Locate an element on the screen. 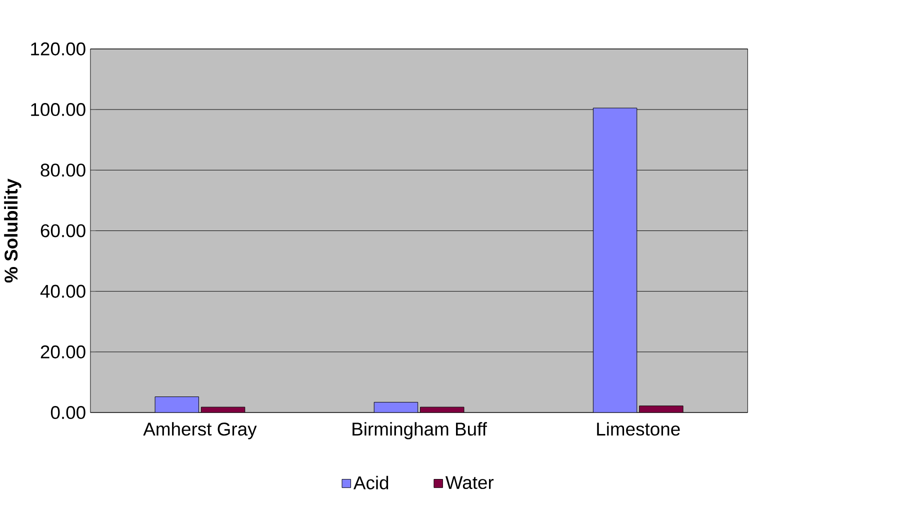 This screenshot has height=509, width=903. y-tick-label: 20.00 is located at coordinates (63, 352).